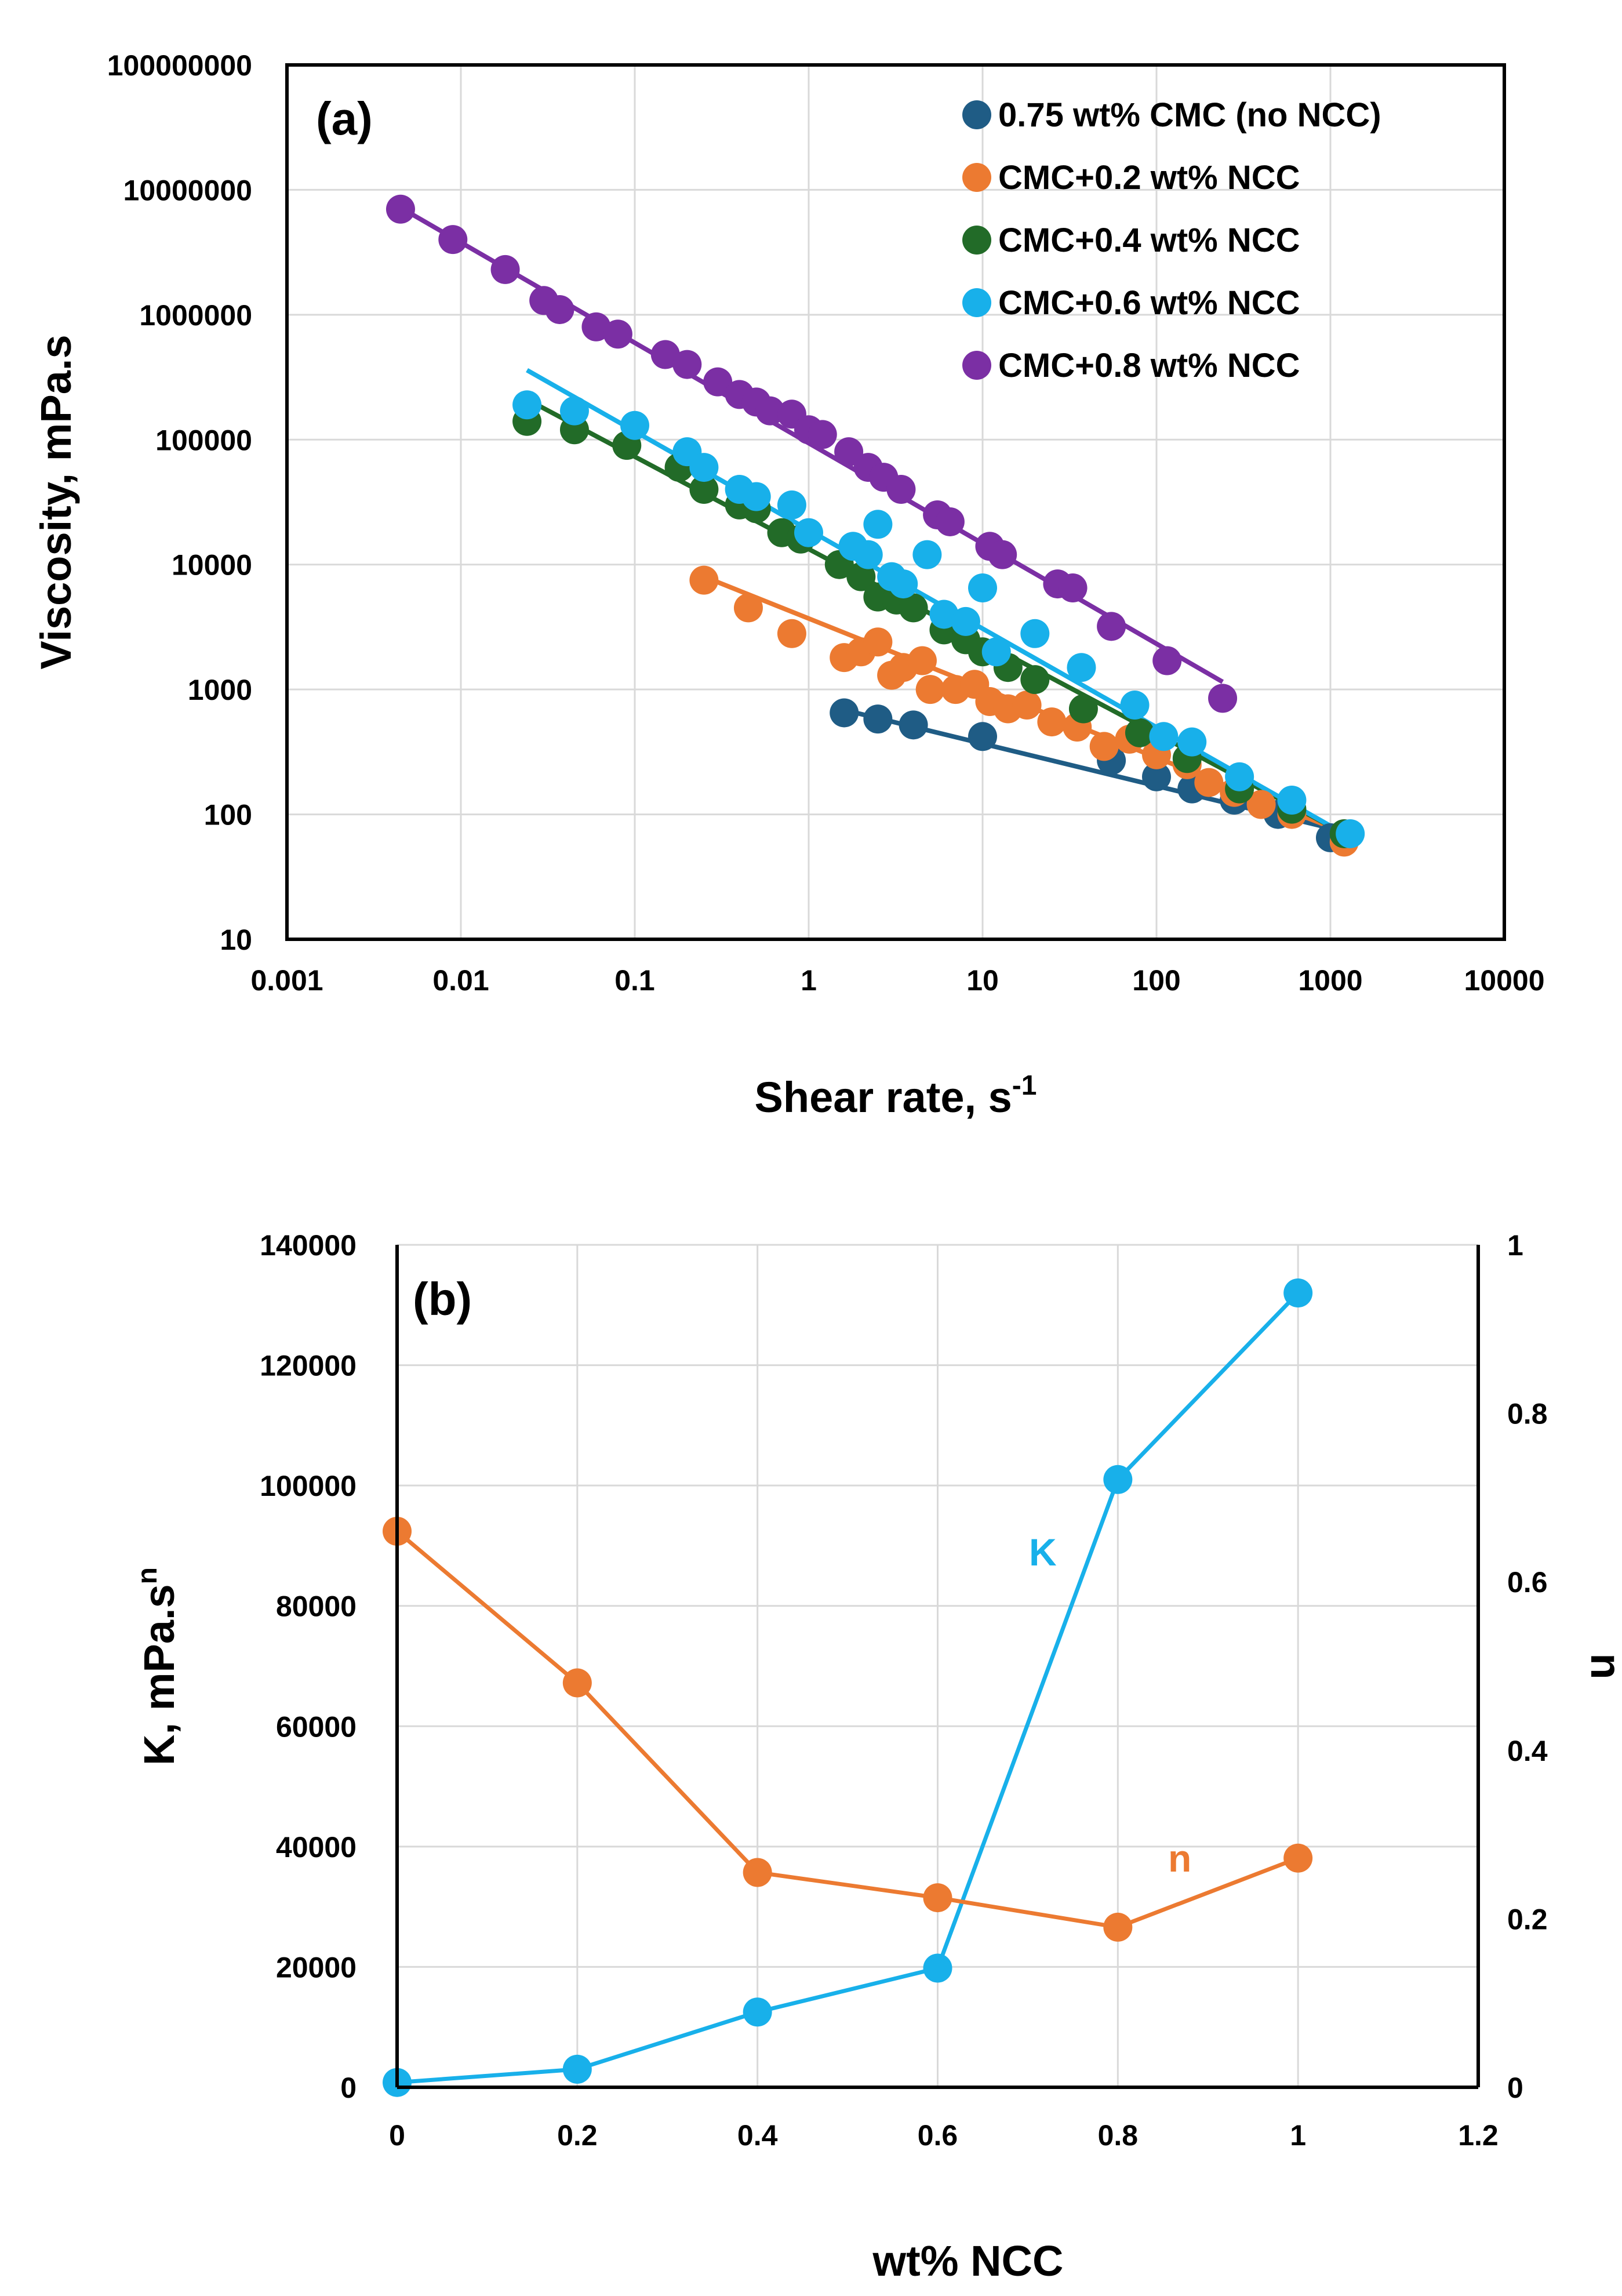 The image size is (1622, 2296). I want to click on viscosity-chart-y-tick-label: 100, so click(228, 815).